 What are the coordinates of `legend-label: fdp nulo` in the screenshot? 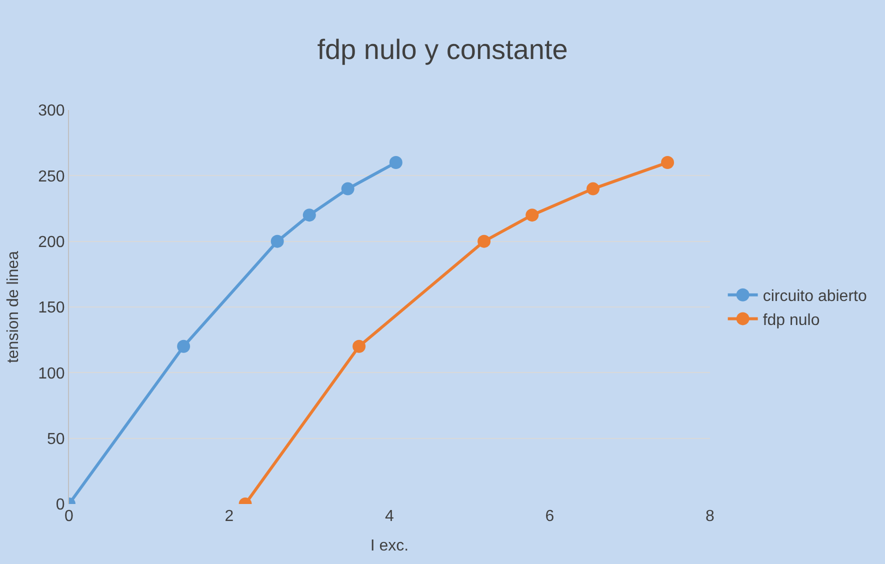 It's located at (791, 320).